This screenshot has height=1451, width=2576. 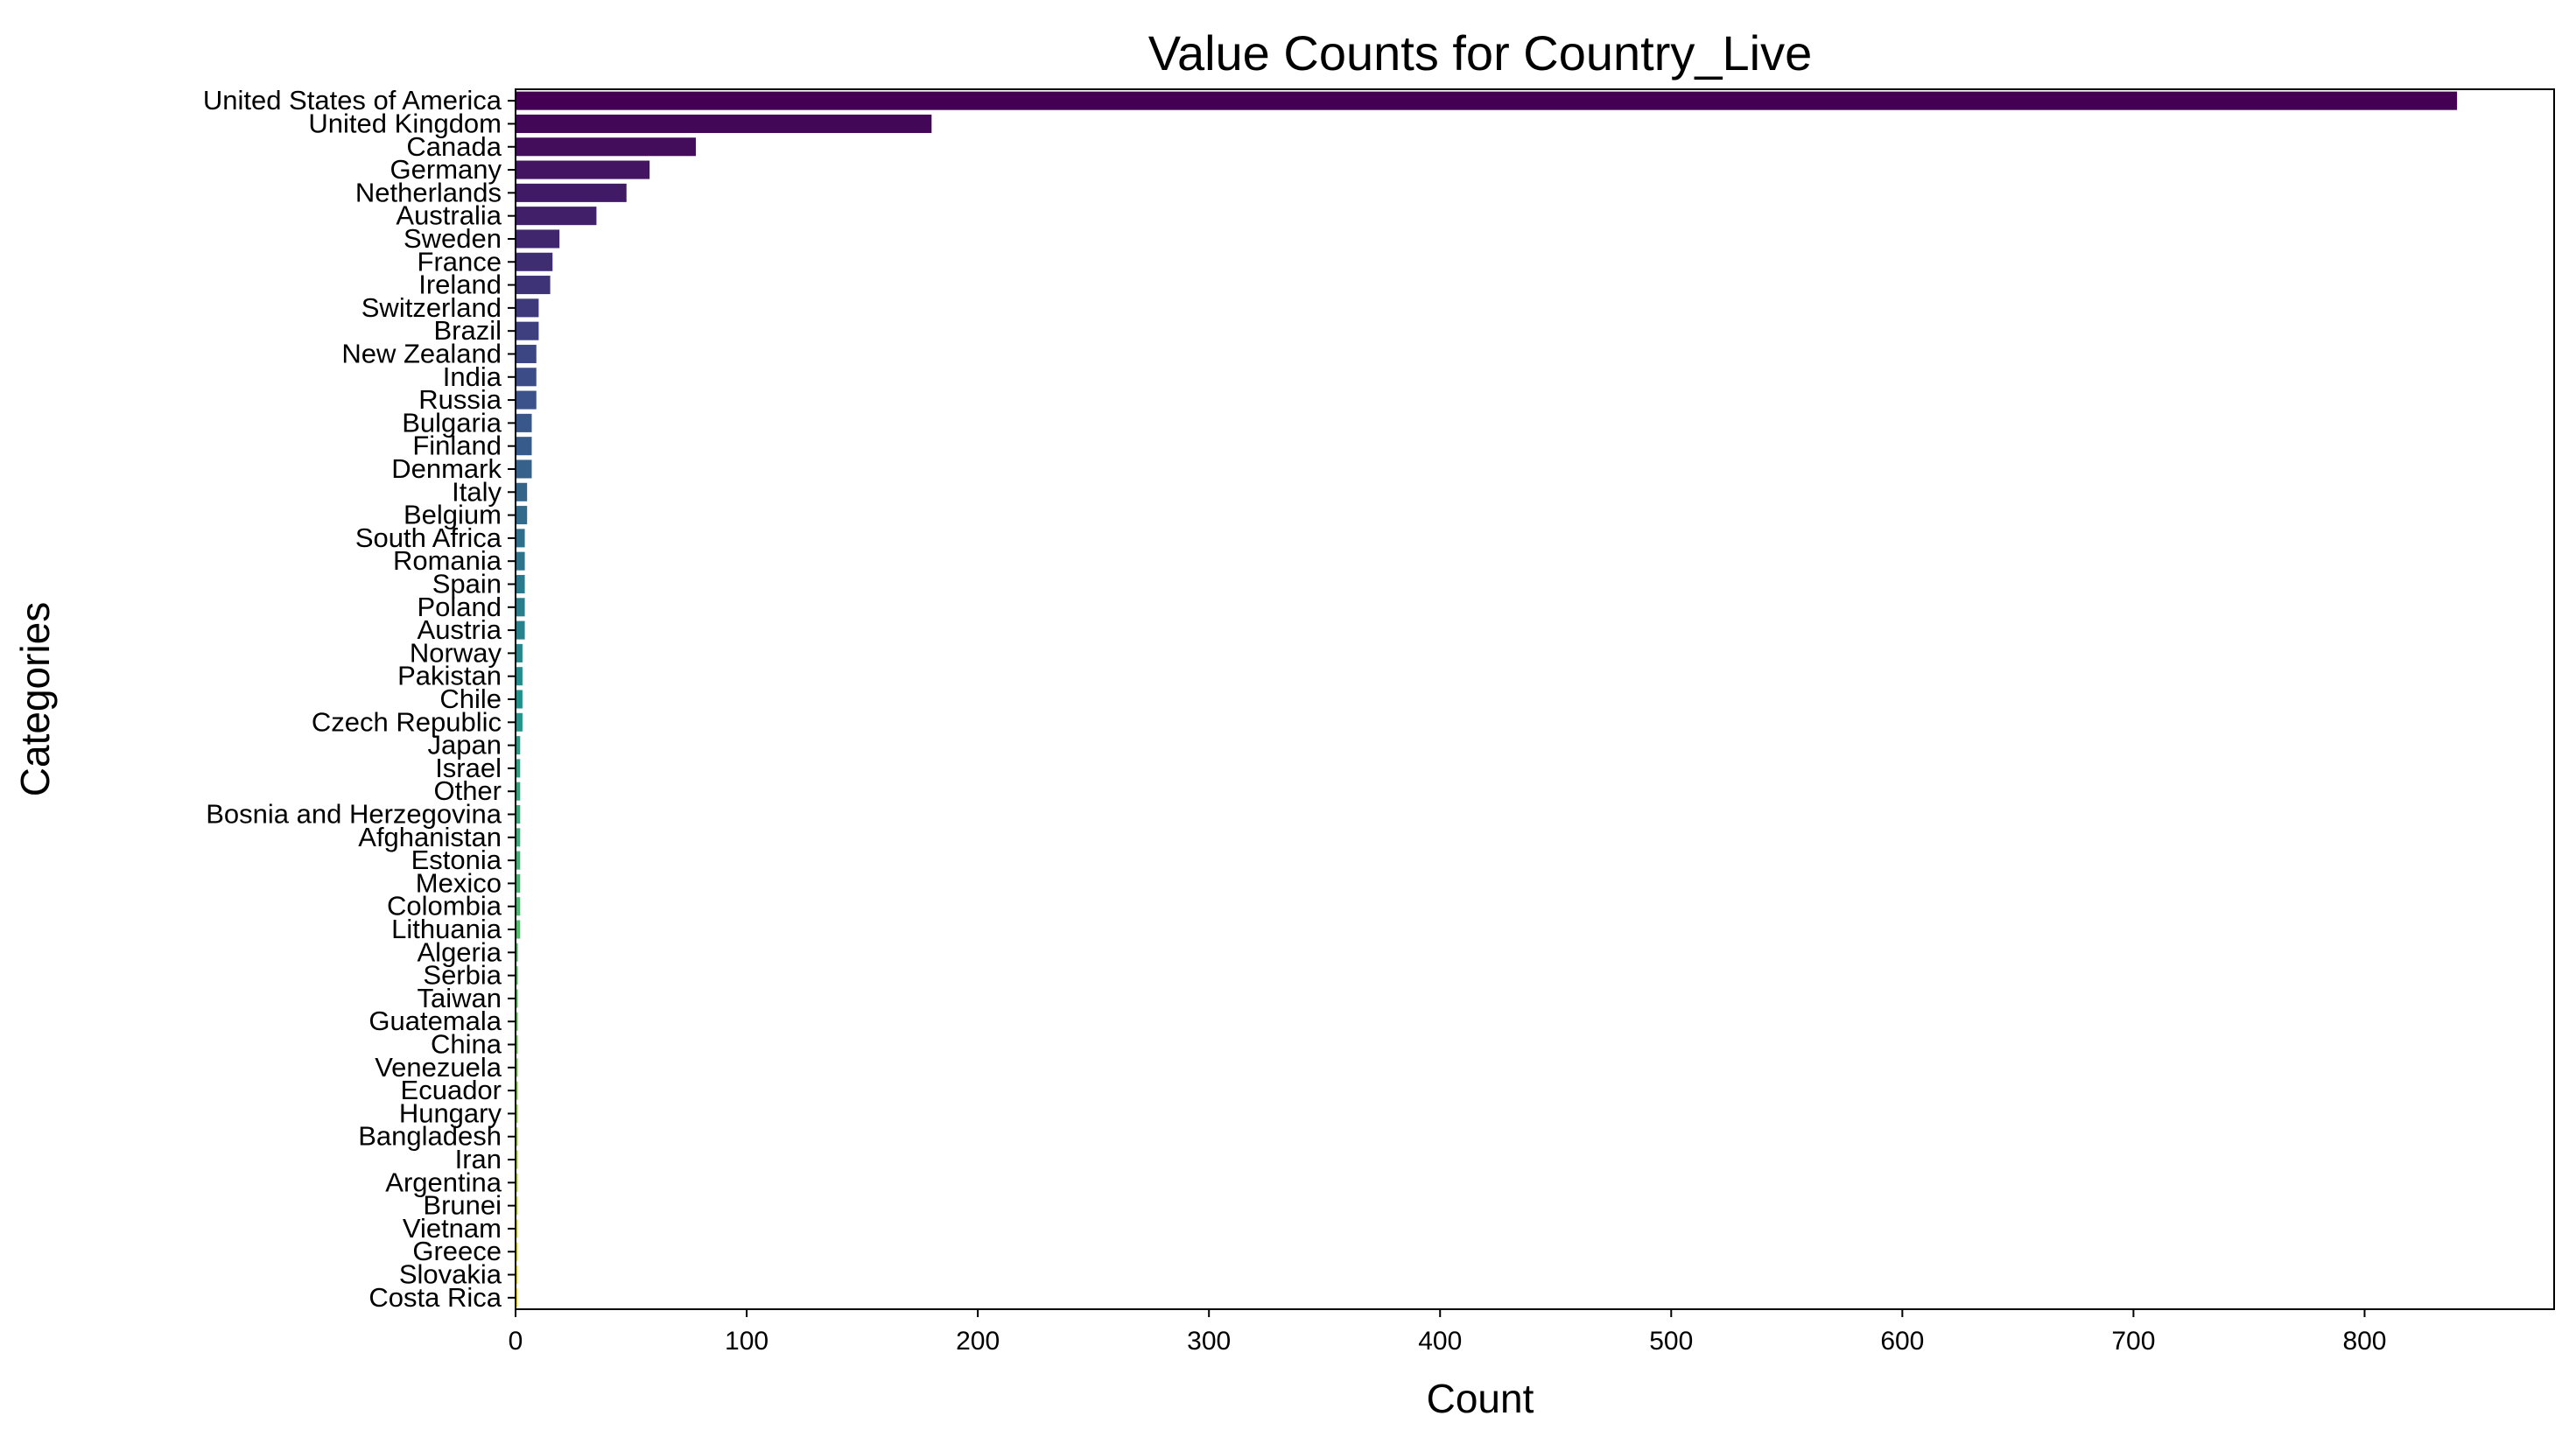 What do you see at coordinates (460, 261) in the screenshot?
I see `category-label: France` at bounding box center [460, 261].